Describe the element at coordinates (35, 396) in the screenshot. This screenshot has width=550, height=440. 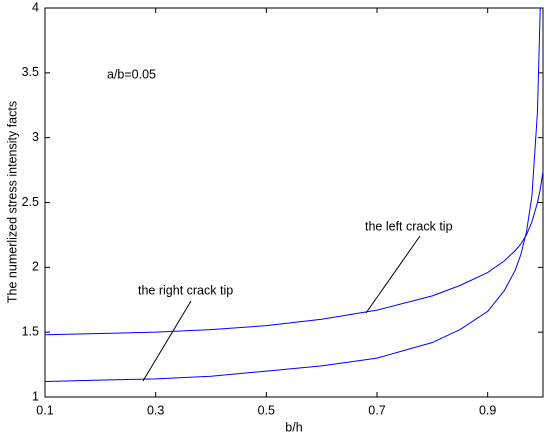
I see `y-tick-label: 1` at that location.